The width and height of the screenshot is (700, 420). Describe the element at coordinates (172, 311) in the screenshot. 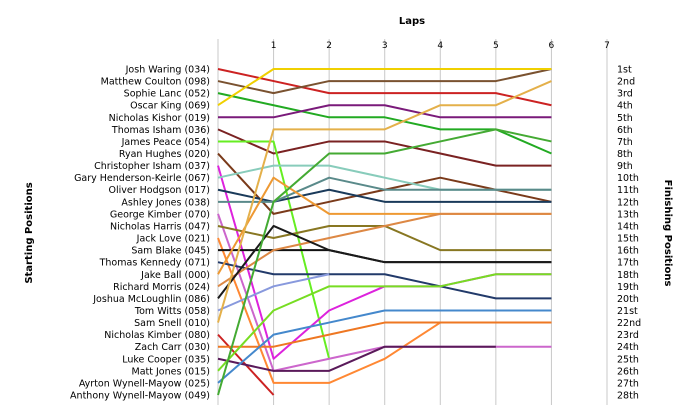

I see `starting-position-label: Tom Witts (058)` at that location.